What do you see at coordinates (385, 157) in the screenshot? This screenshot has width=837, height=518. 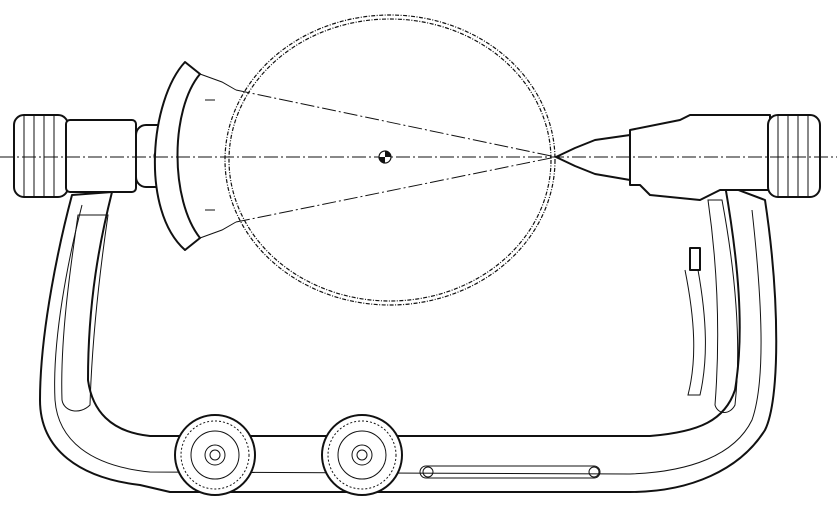 I see `center-marker` at bounding box center [385, 157].